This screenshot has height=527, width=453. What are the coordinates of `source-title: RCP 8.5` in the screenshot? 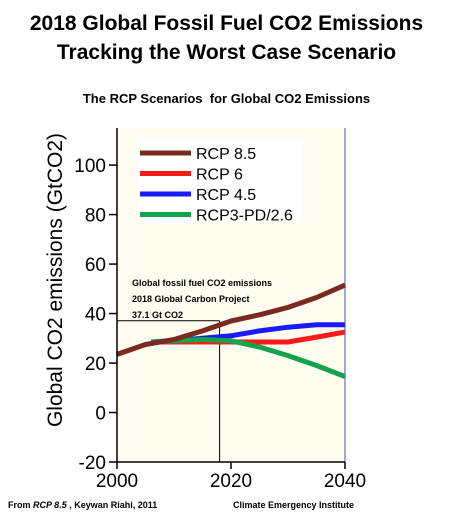 It's located at (50, 505).